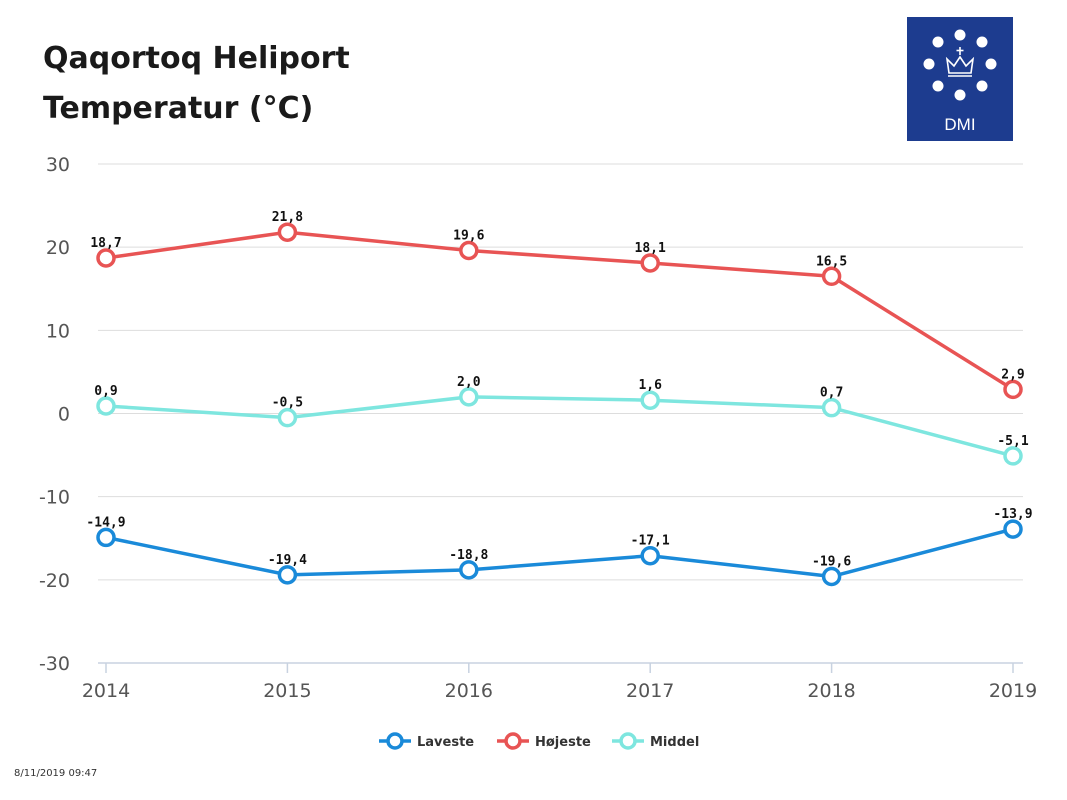  What do you see at coordinates (64, 415) in the screenshot?
I see `y-tick-label: 0` at bounding box center [64, 415].